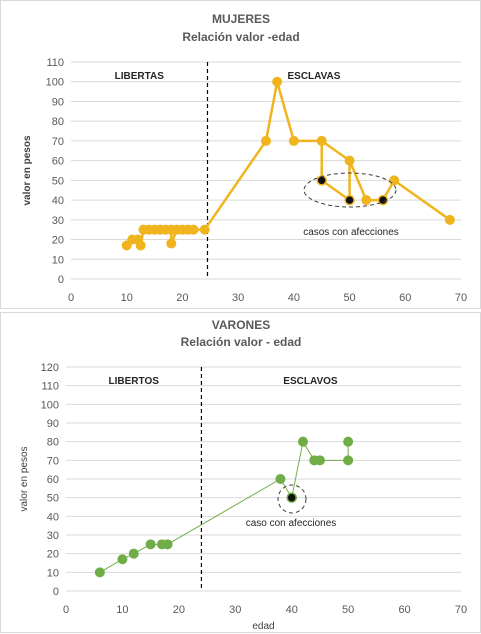  I want to click on chart-title-mujeres: MUJERES, so click(241, 19).